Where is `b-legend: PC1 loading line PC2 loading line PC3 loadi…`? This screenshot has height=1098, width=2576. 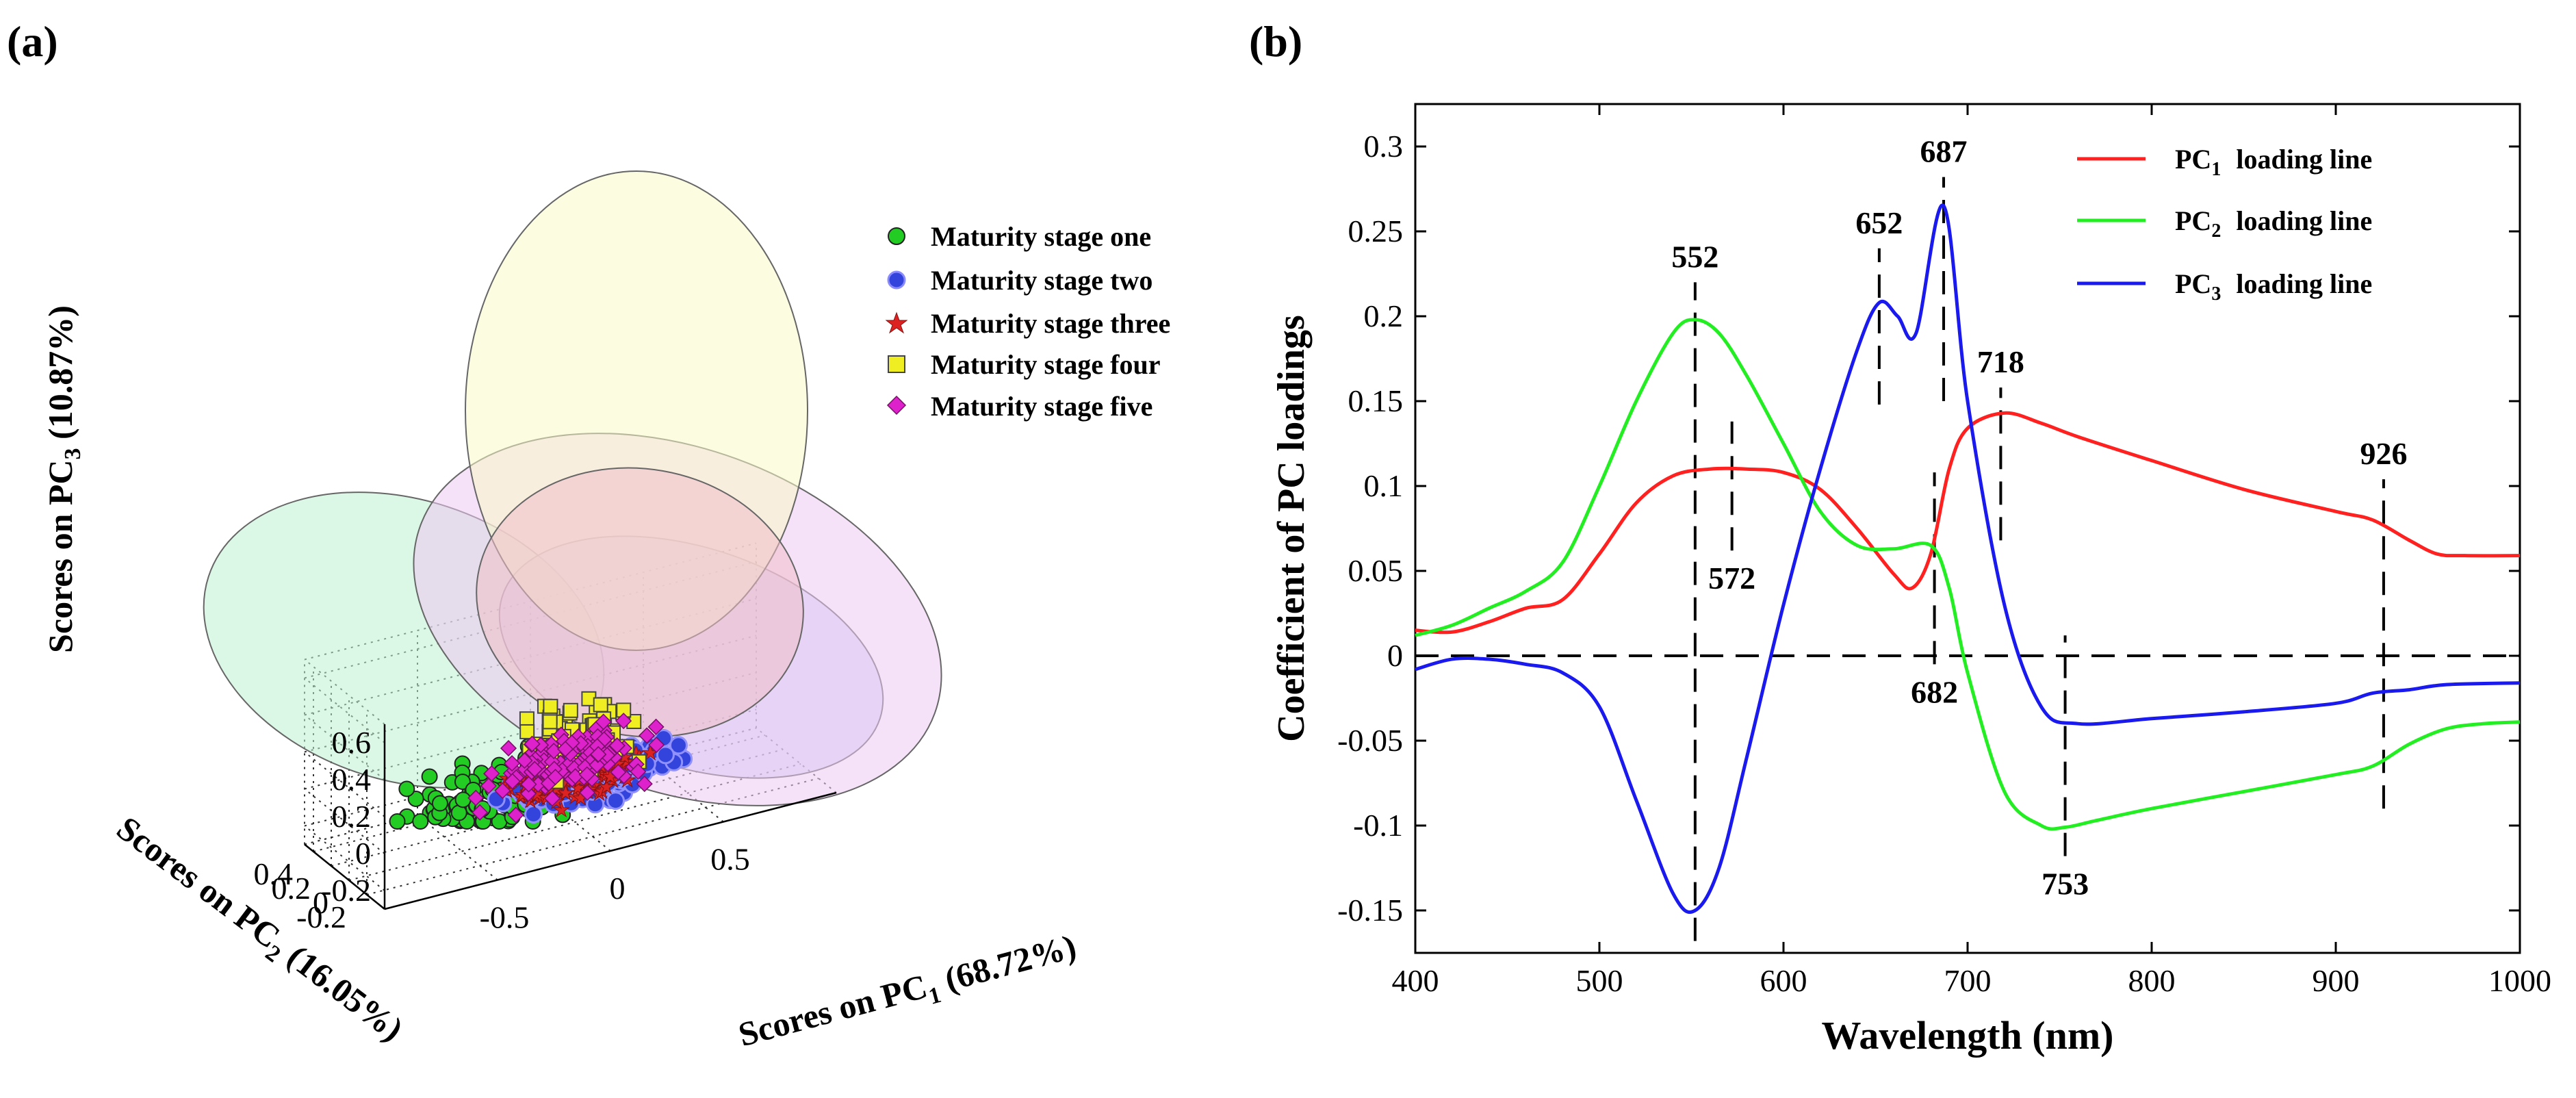 b-legend: PC1 loading line PC2 loading line PC3 loadi… is located at coordinates (2224, 225).